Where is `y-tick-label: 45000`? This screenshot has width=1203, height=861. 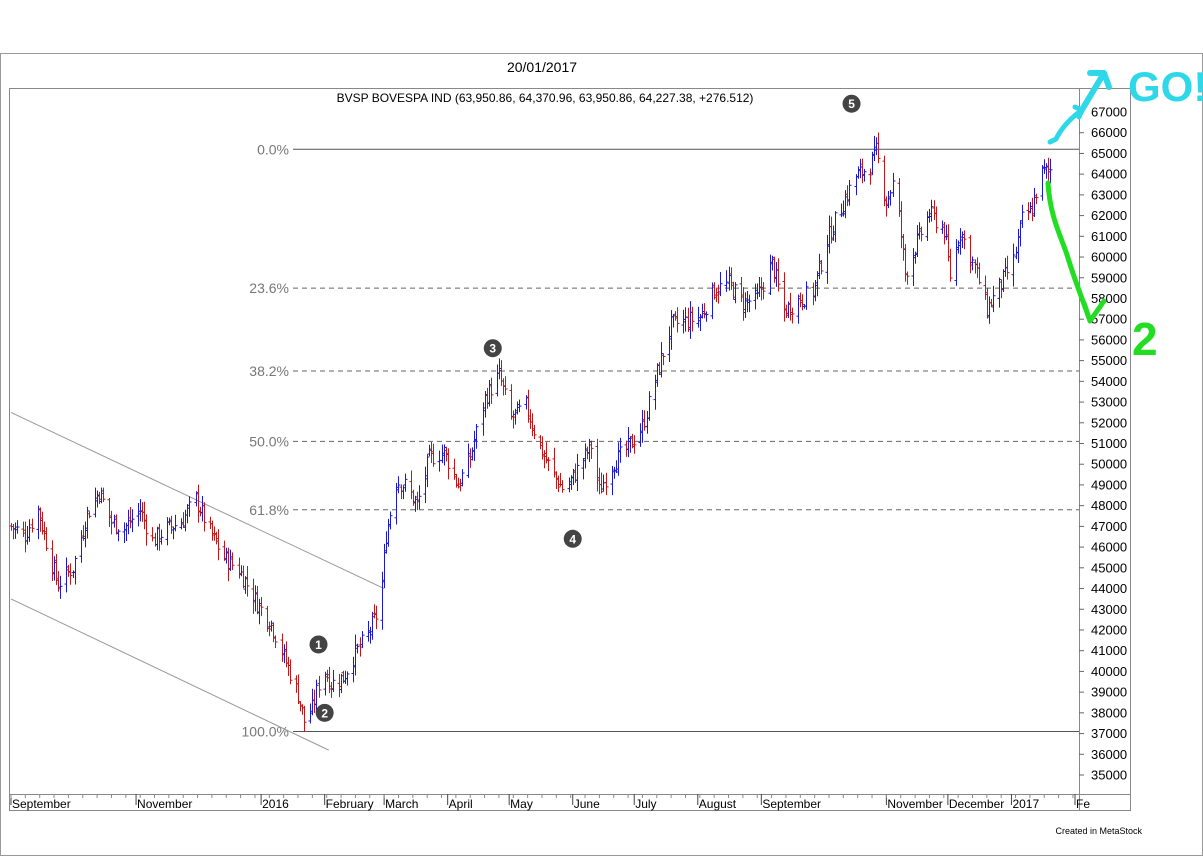 y-tick-label: 45000 is located at coordinates (1109, 567).